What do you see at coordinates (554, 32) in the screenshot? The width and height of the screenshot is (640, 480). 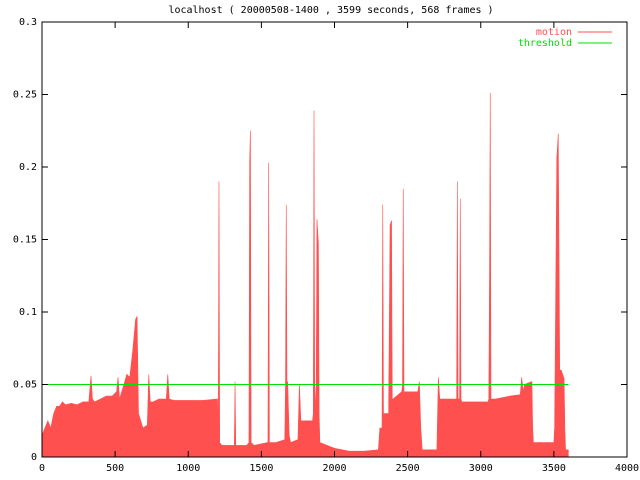 I see `legend-label: motion` at bounding box center [554, 32].